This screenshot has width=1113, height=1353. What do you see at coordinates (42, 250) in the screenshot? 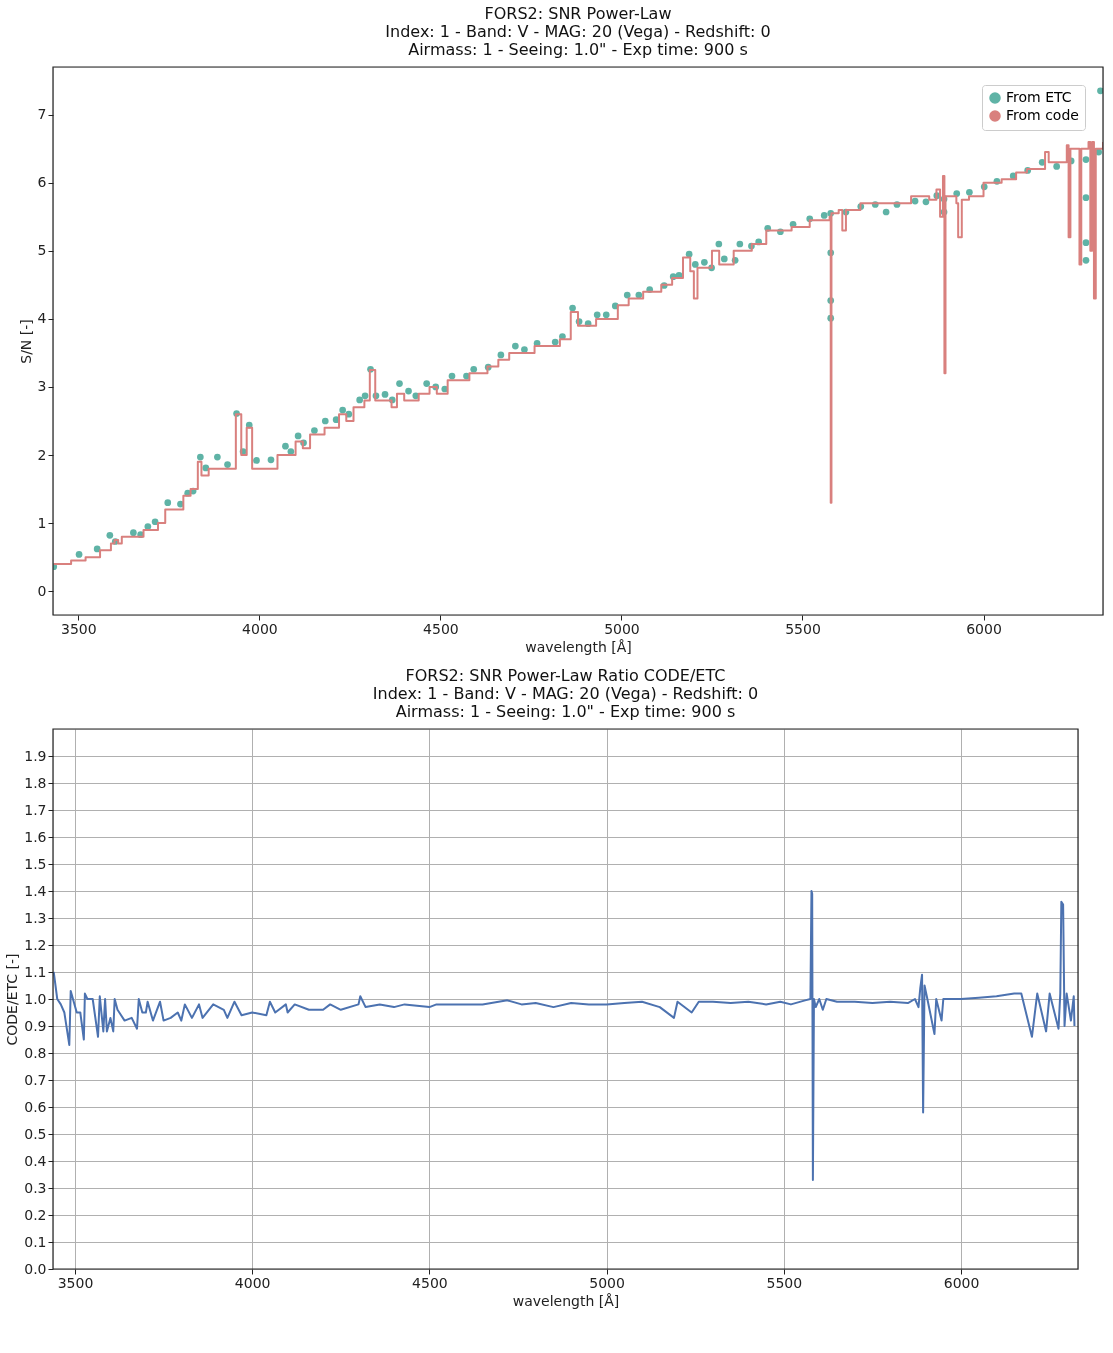
I see `y-tick-label: 5` at bounding box center [42, 250].